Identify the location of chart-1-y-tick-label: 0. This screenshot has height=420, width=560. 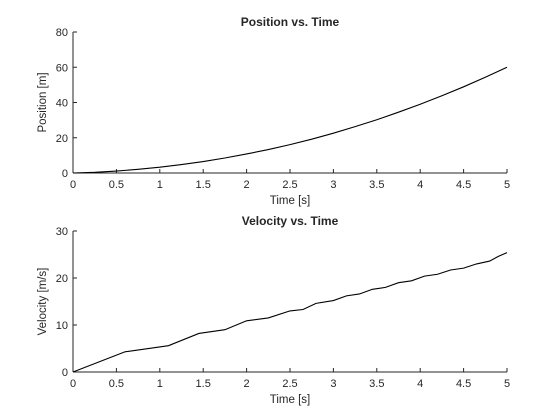
(65, 174).